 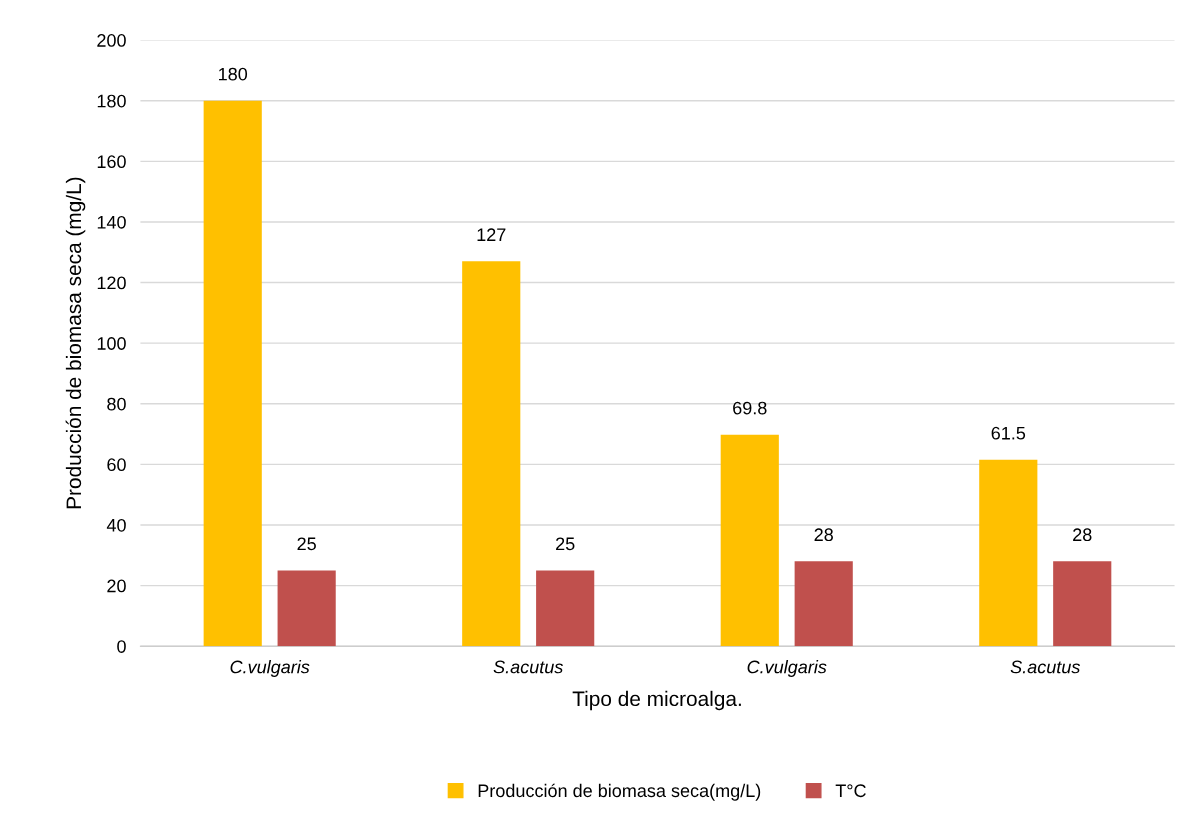 I want to click on y-tick-label: 0, so click(x=121, y=646).